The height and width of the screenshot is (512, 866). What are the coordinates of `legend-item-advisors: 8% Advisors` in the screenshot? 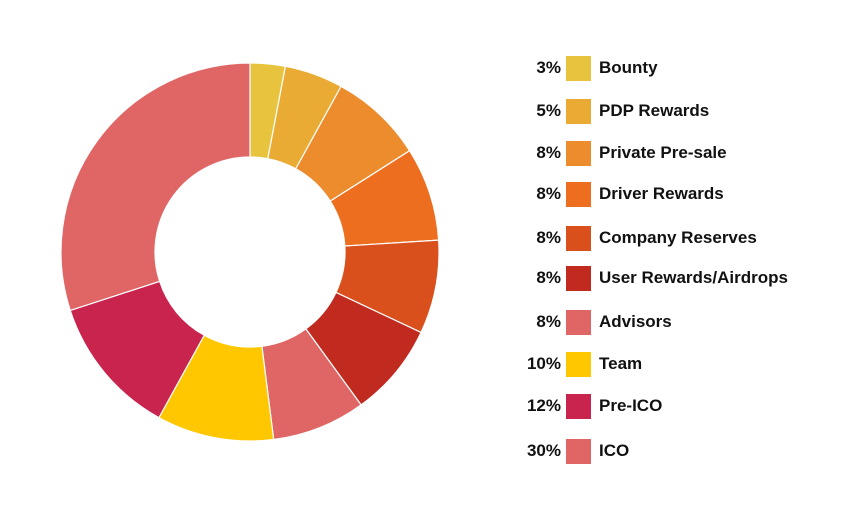 It's located at (683, 322).